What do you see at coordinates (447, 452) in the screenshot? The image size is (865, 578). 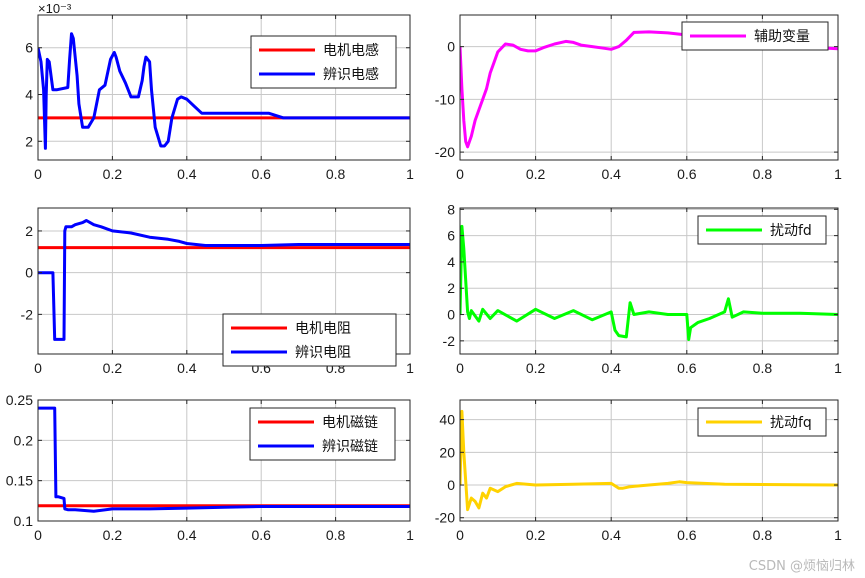 I see `y-tick-label: 20` at bounding box center [447, 452].